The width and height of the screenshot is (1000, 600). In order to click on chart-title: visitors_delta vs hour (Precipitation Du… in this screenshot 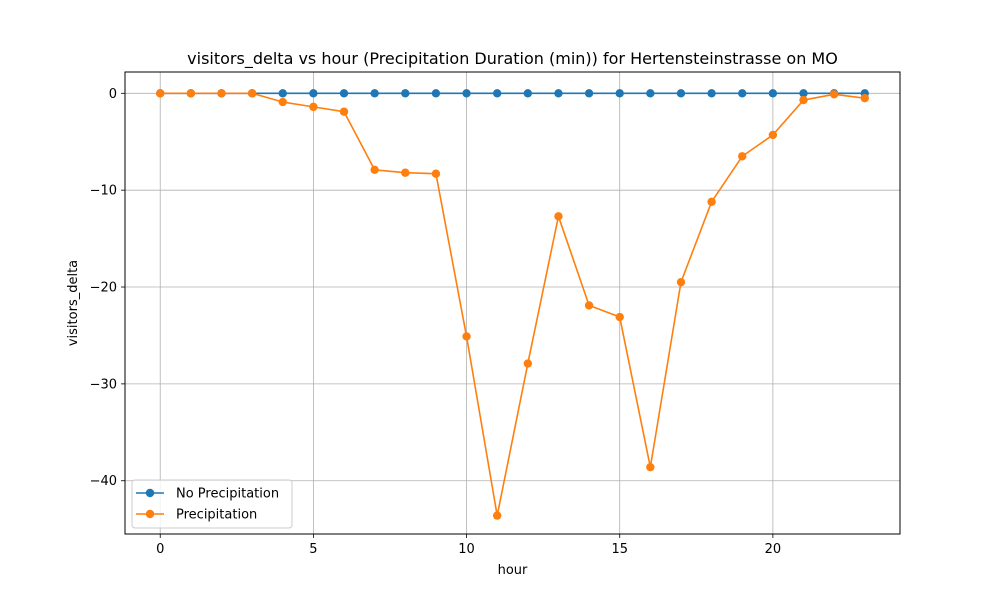, I will do `click(512, 59)`.